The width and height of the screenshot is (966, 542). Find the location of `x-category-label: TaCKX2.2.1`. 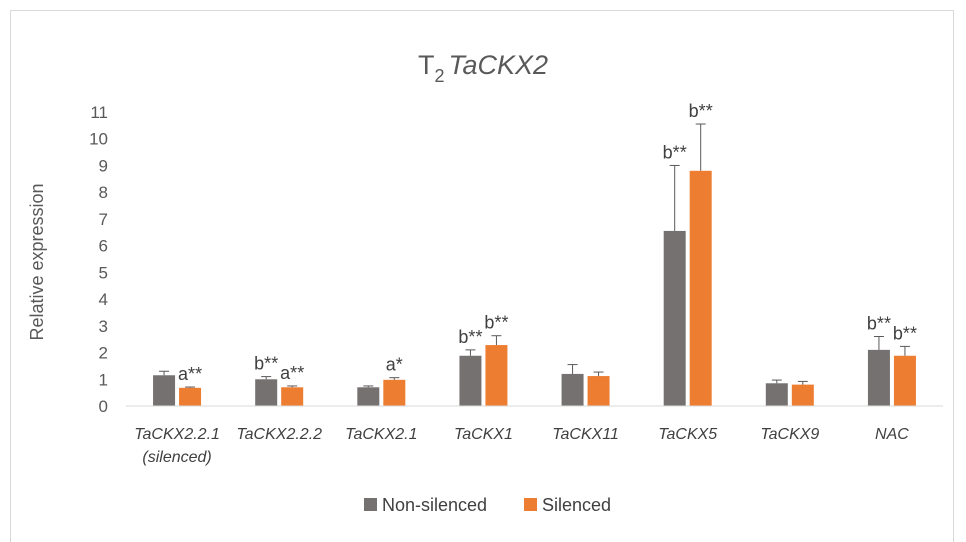

x-category-label: TaCKX2.2.1 is located at coordinates (177, 434).